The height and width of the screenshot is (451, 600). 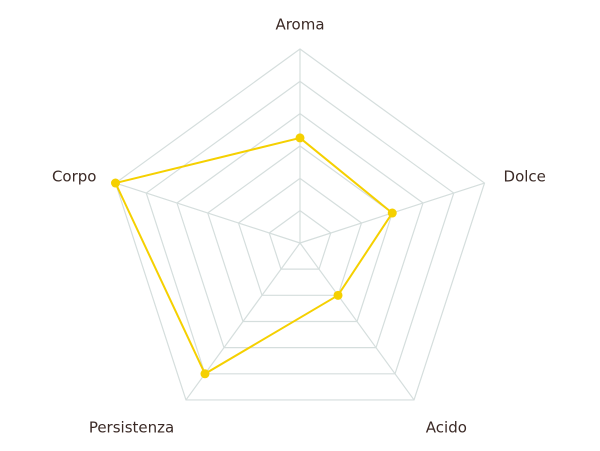 What do you see at coordinates (131, 428) in the screenshot?
I see `axis-label: Persistenza` at bounding box center [131, 428].